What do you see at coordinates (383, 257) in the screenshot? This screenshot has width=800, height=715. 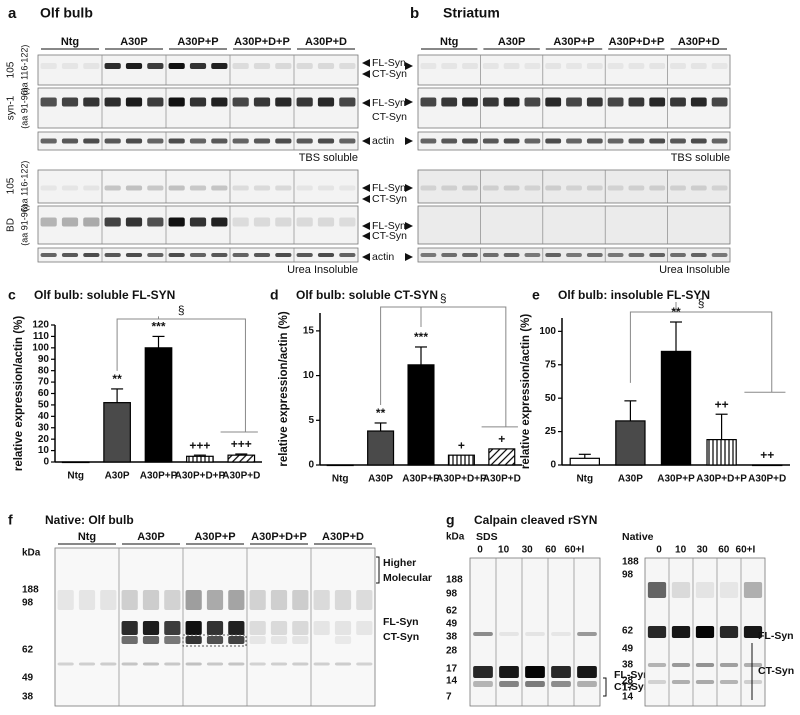 I see `band-label: actin` at bounding box center [383, 257].